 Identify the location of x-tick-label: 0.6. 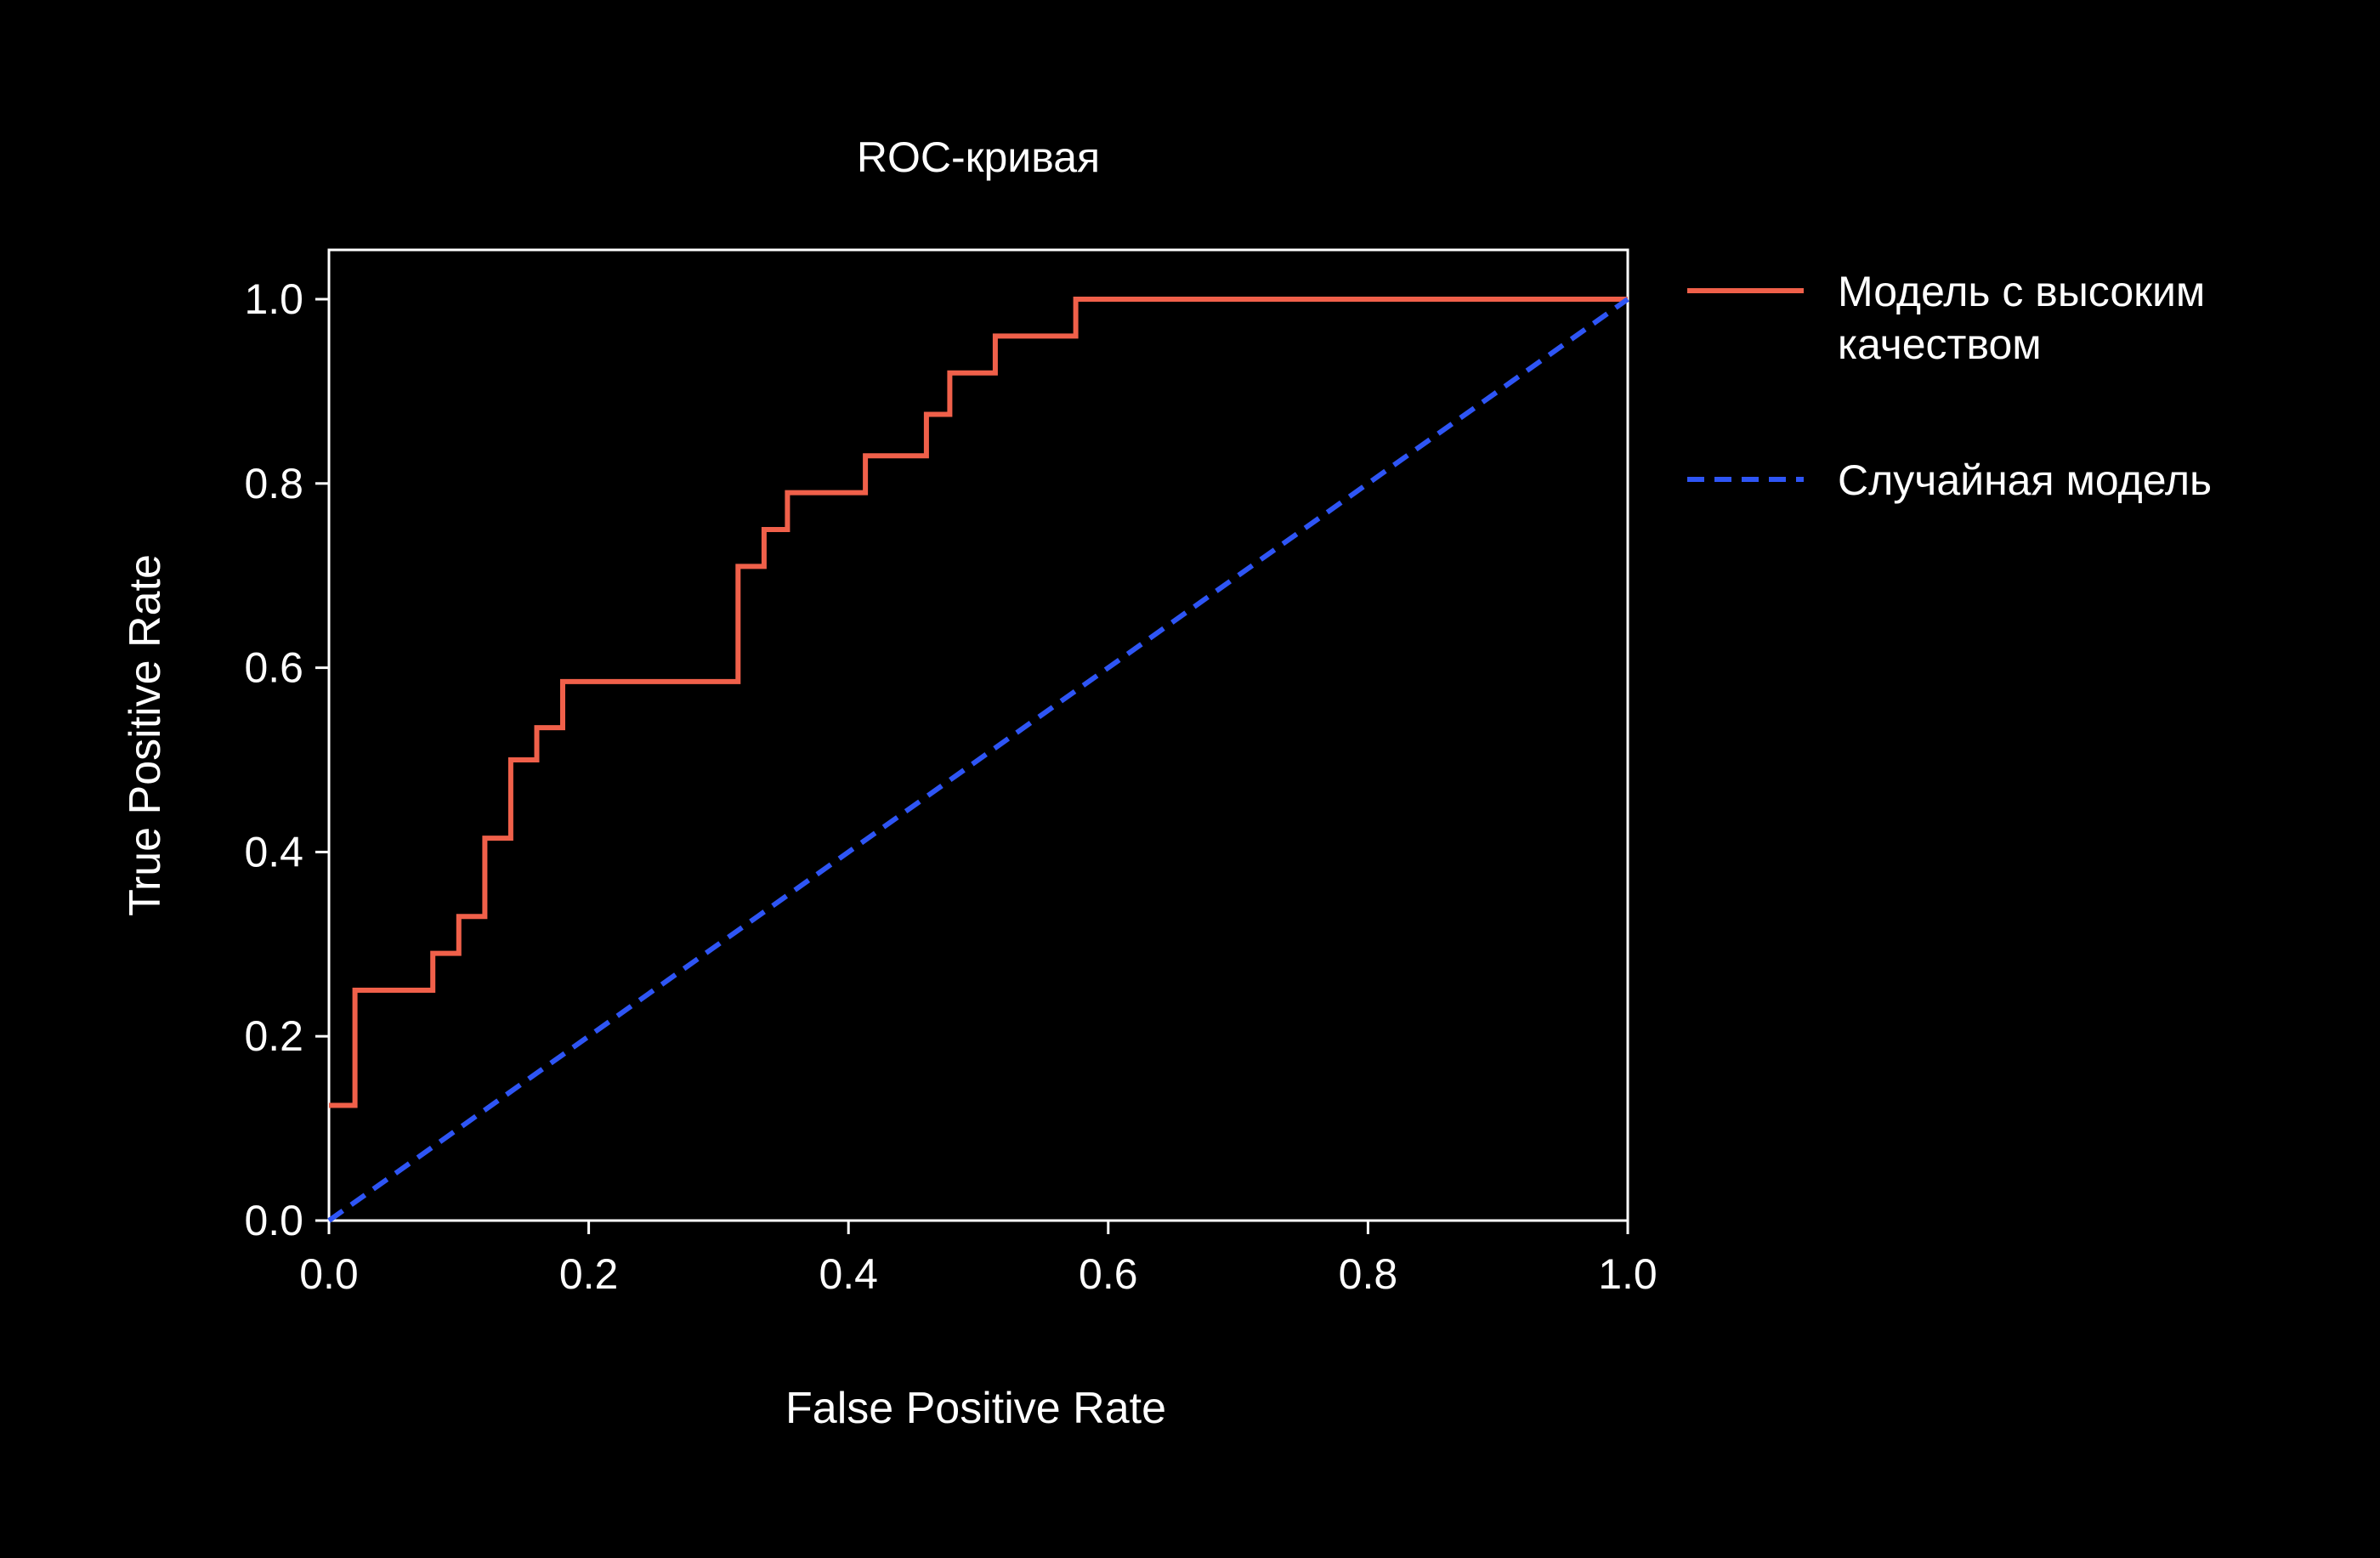
(1108, 1274).